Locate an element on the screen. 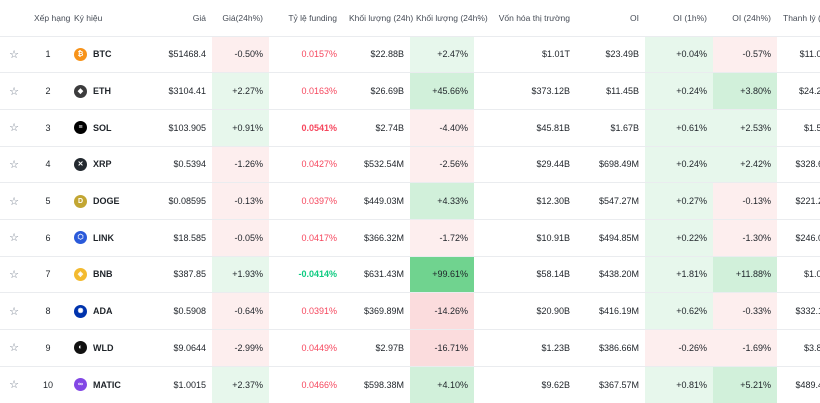  rank-cell: 7 is located at coordinates (48, 274).